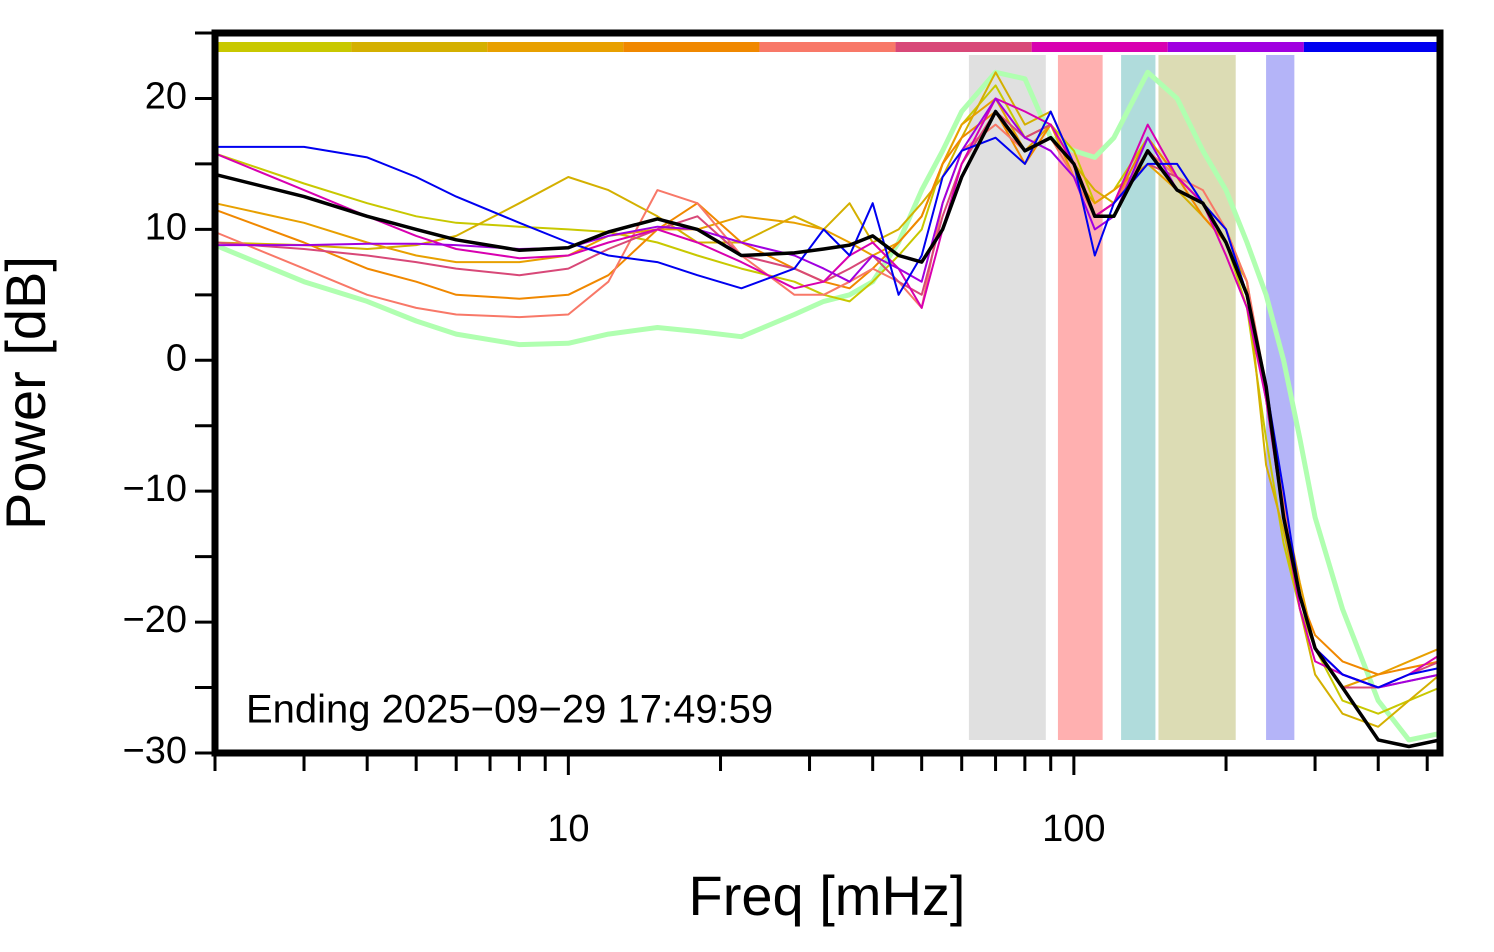 The image size is (1494, 952). What do you see at coordinates (166, 96) in the screenshot?
I see `y-tick-label: 20` at bounding box center [166, 96].